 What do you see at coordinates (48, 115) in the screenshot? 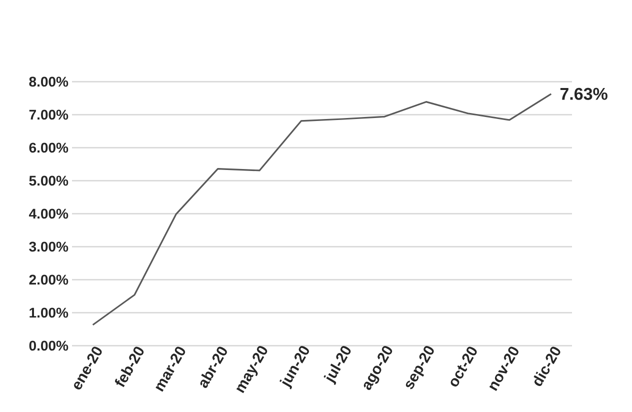
I see `y-tick-label: 7.00%` at bounding box center [48, 115].